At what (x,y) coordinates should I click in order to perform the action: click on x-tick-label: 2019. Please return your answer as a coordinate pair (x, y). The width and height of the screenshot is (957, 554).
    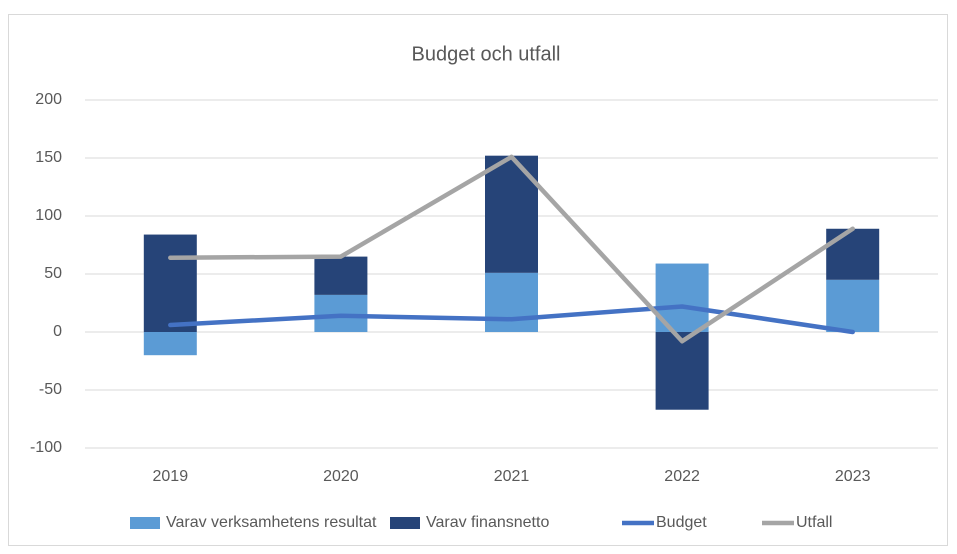
    Looking at the image, I should click on (171, 476).